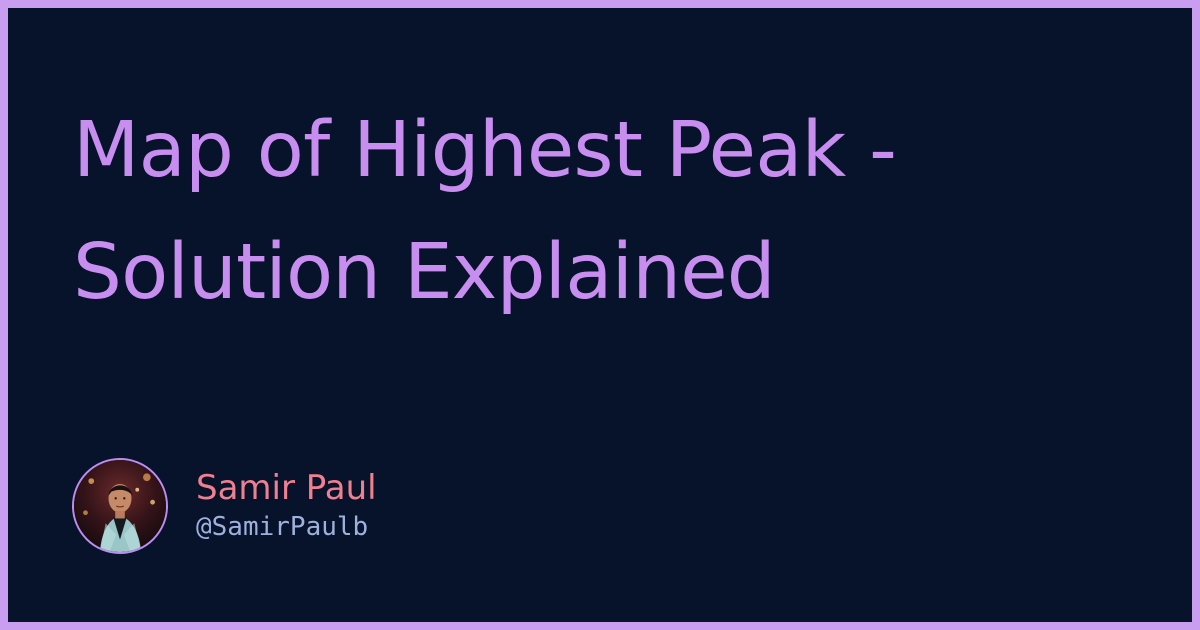  I want to click on author-block: Samir Paul @SamirPaulb, so click(224, 506).